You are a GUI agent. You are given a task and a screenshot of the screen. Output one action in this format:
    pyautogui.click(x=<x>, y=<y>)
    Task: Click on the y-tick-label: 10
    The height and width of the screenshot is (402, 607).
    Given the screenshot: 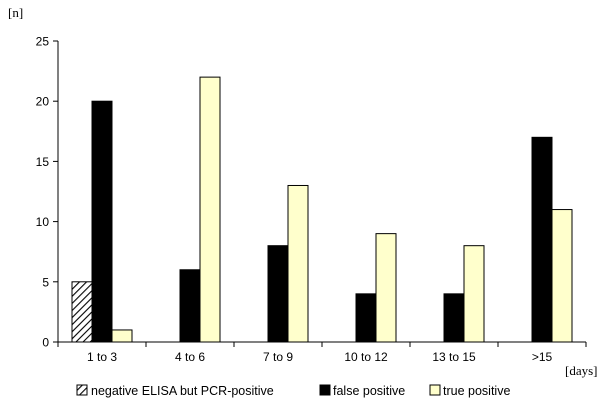 What is the action you would take?
    pyautogui.click(x=43, y=222)
    